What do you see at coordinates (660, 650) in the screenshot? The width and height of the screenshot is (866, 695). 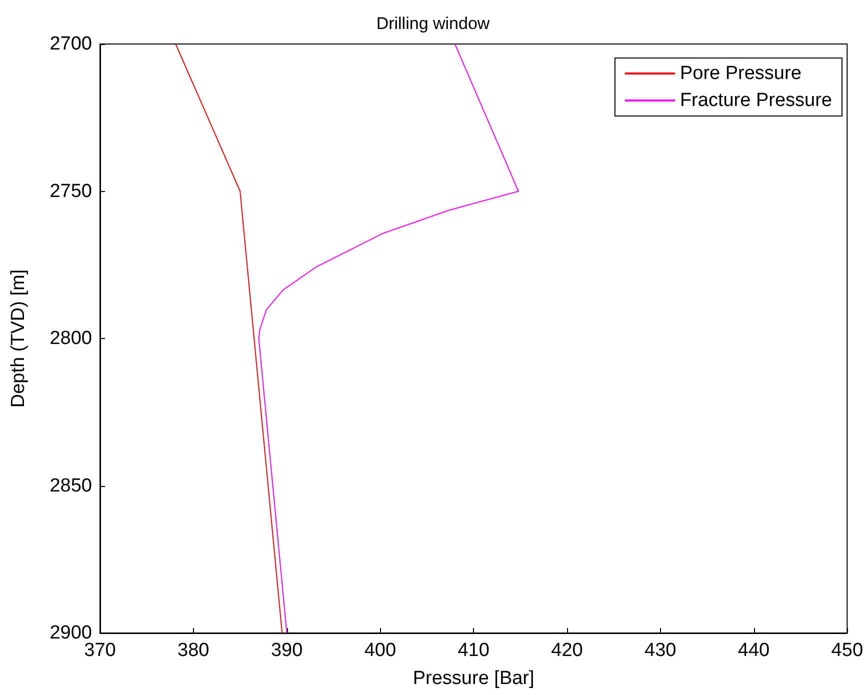 I see `x-tick-label: 430` at bounding box center [660, 650].